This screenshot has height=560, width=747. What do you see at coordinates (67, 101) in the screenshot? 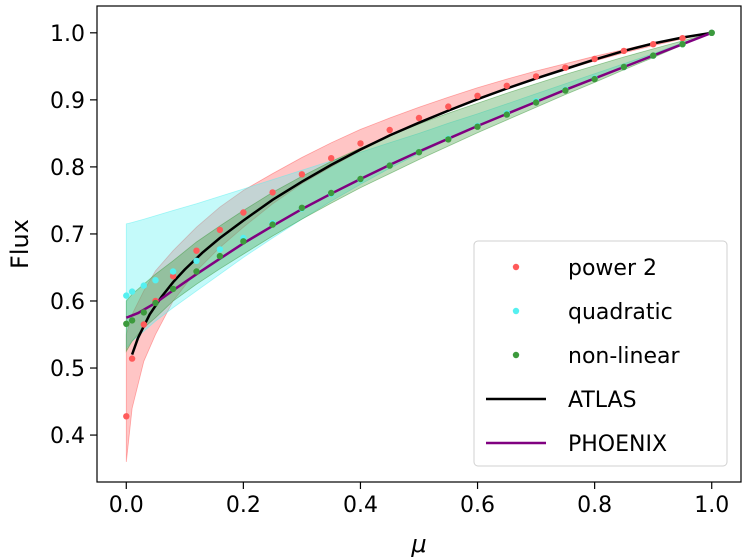
I see `y-tick-label: 0.9` at bounding box center [67, 101].